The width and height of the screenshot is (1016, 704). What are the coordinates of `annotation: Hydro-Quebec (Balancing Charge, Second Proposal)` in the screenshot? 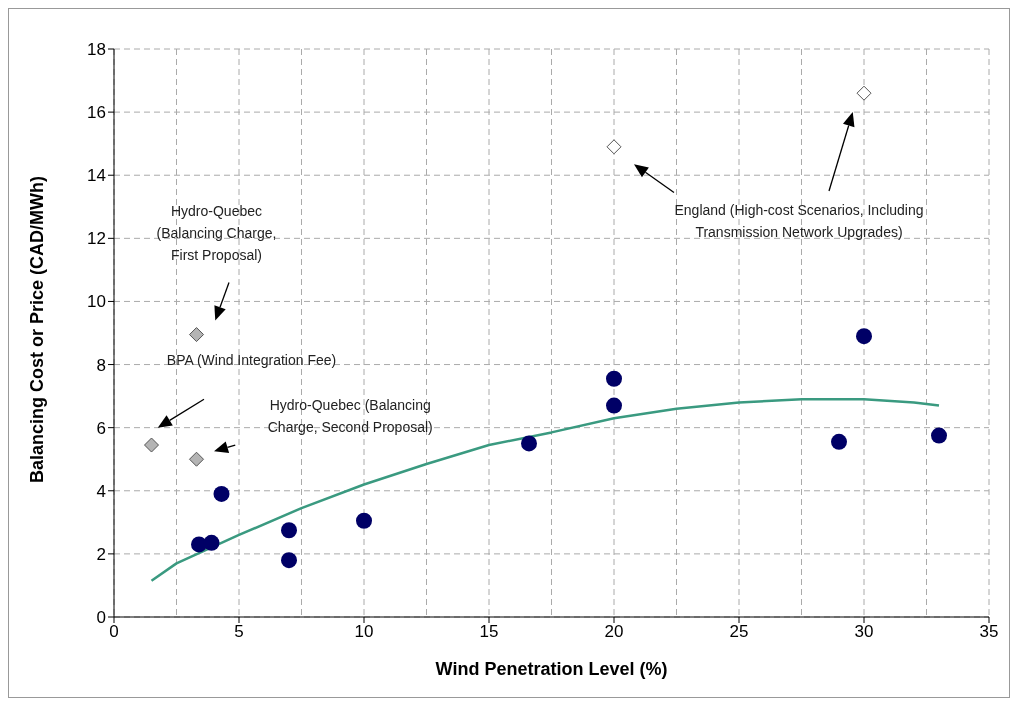 It's located at (350, 416).